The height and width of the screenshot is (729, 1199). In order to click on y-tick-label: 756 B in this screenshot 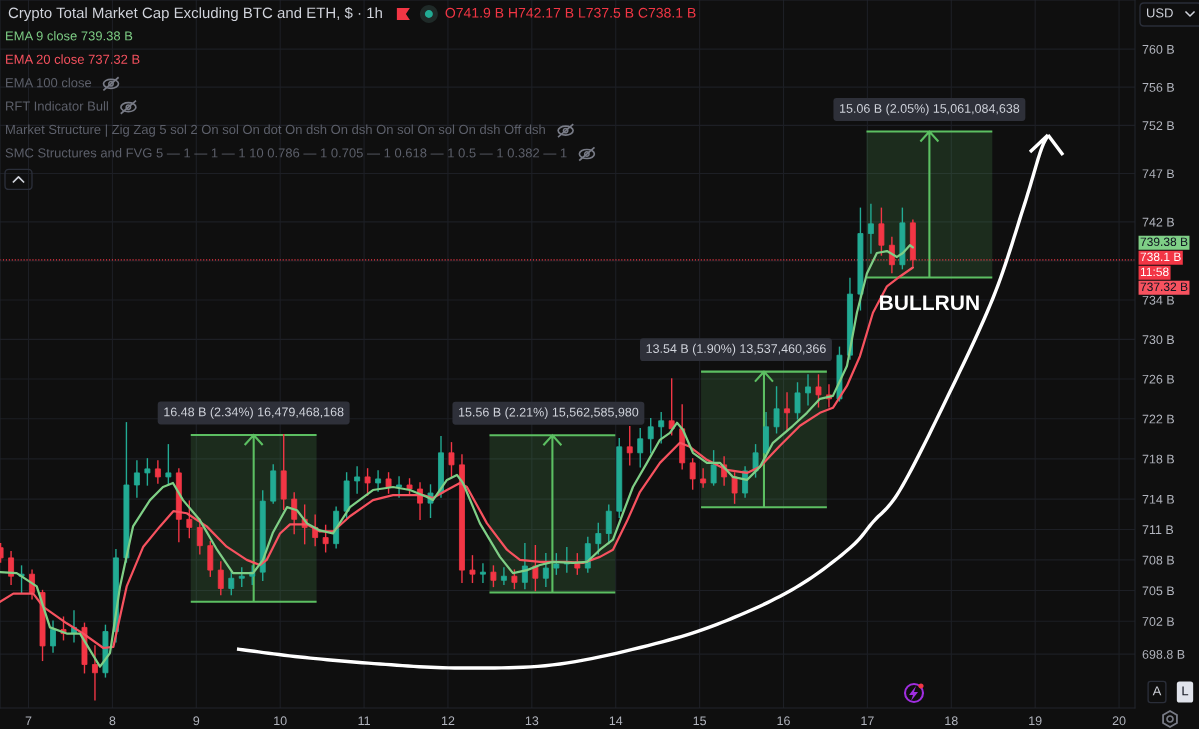, I will do `click(1158, 87)`.